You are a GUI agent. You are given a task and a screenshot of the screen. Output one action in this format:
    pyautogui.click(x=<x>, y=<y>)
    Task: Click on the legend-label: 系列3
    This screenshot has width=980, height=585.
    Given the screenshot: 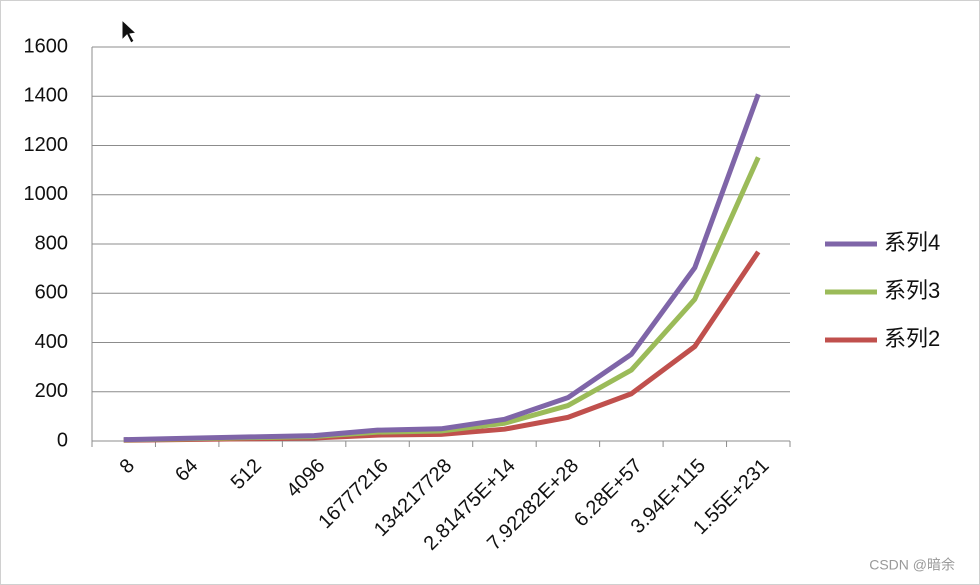 What is the action you would take?
    pyautogui.click(x=912, y=290)
    